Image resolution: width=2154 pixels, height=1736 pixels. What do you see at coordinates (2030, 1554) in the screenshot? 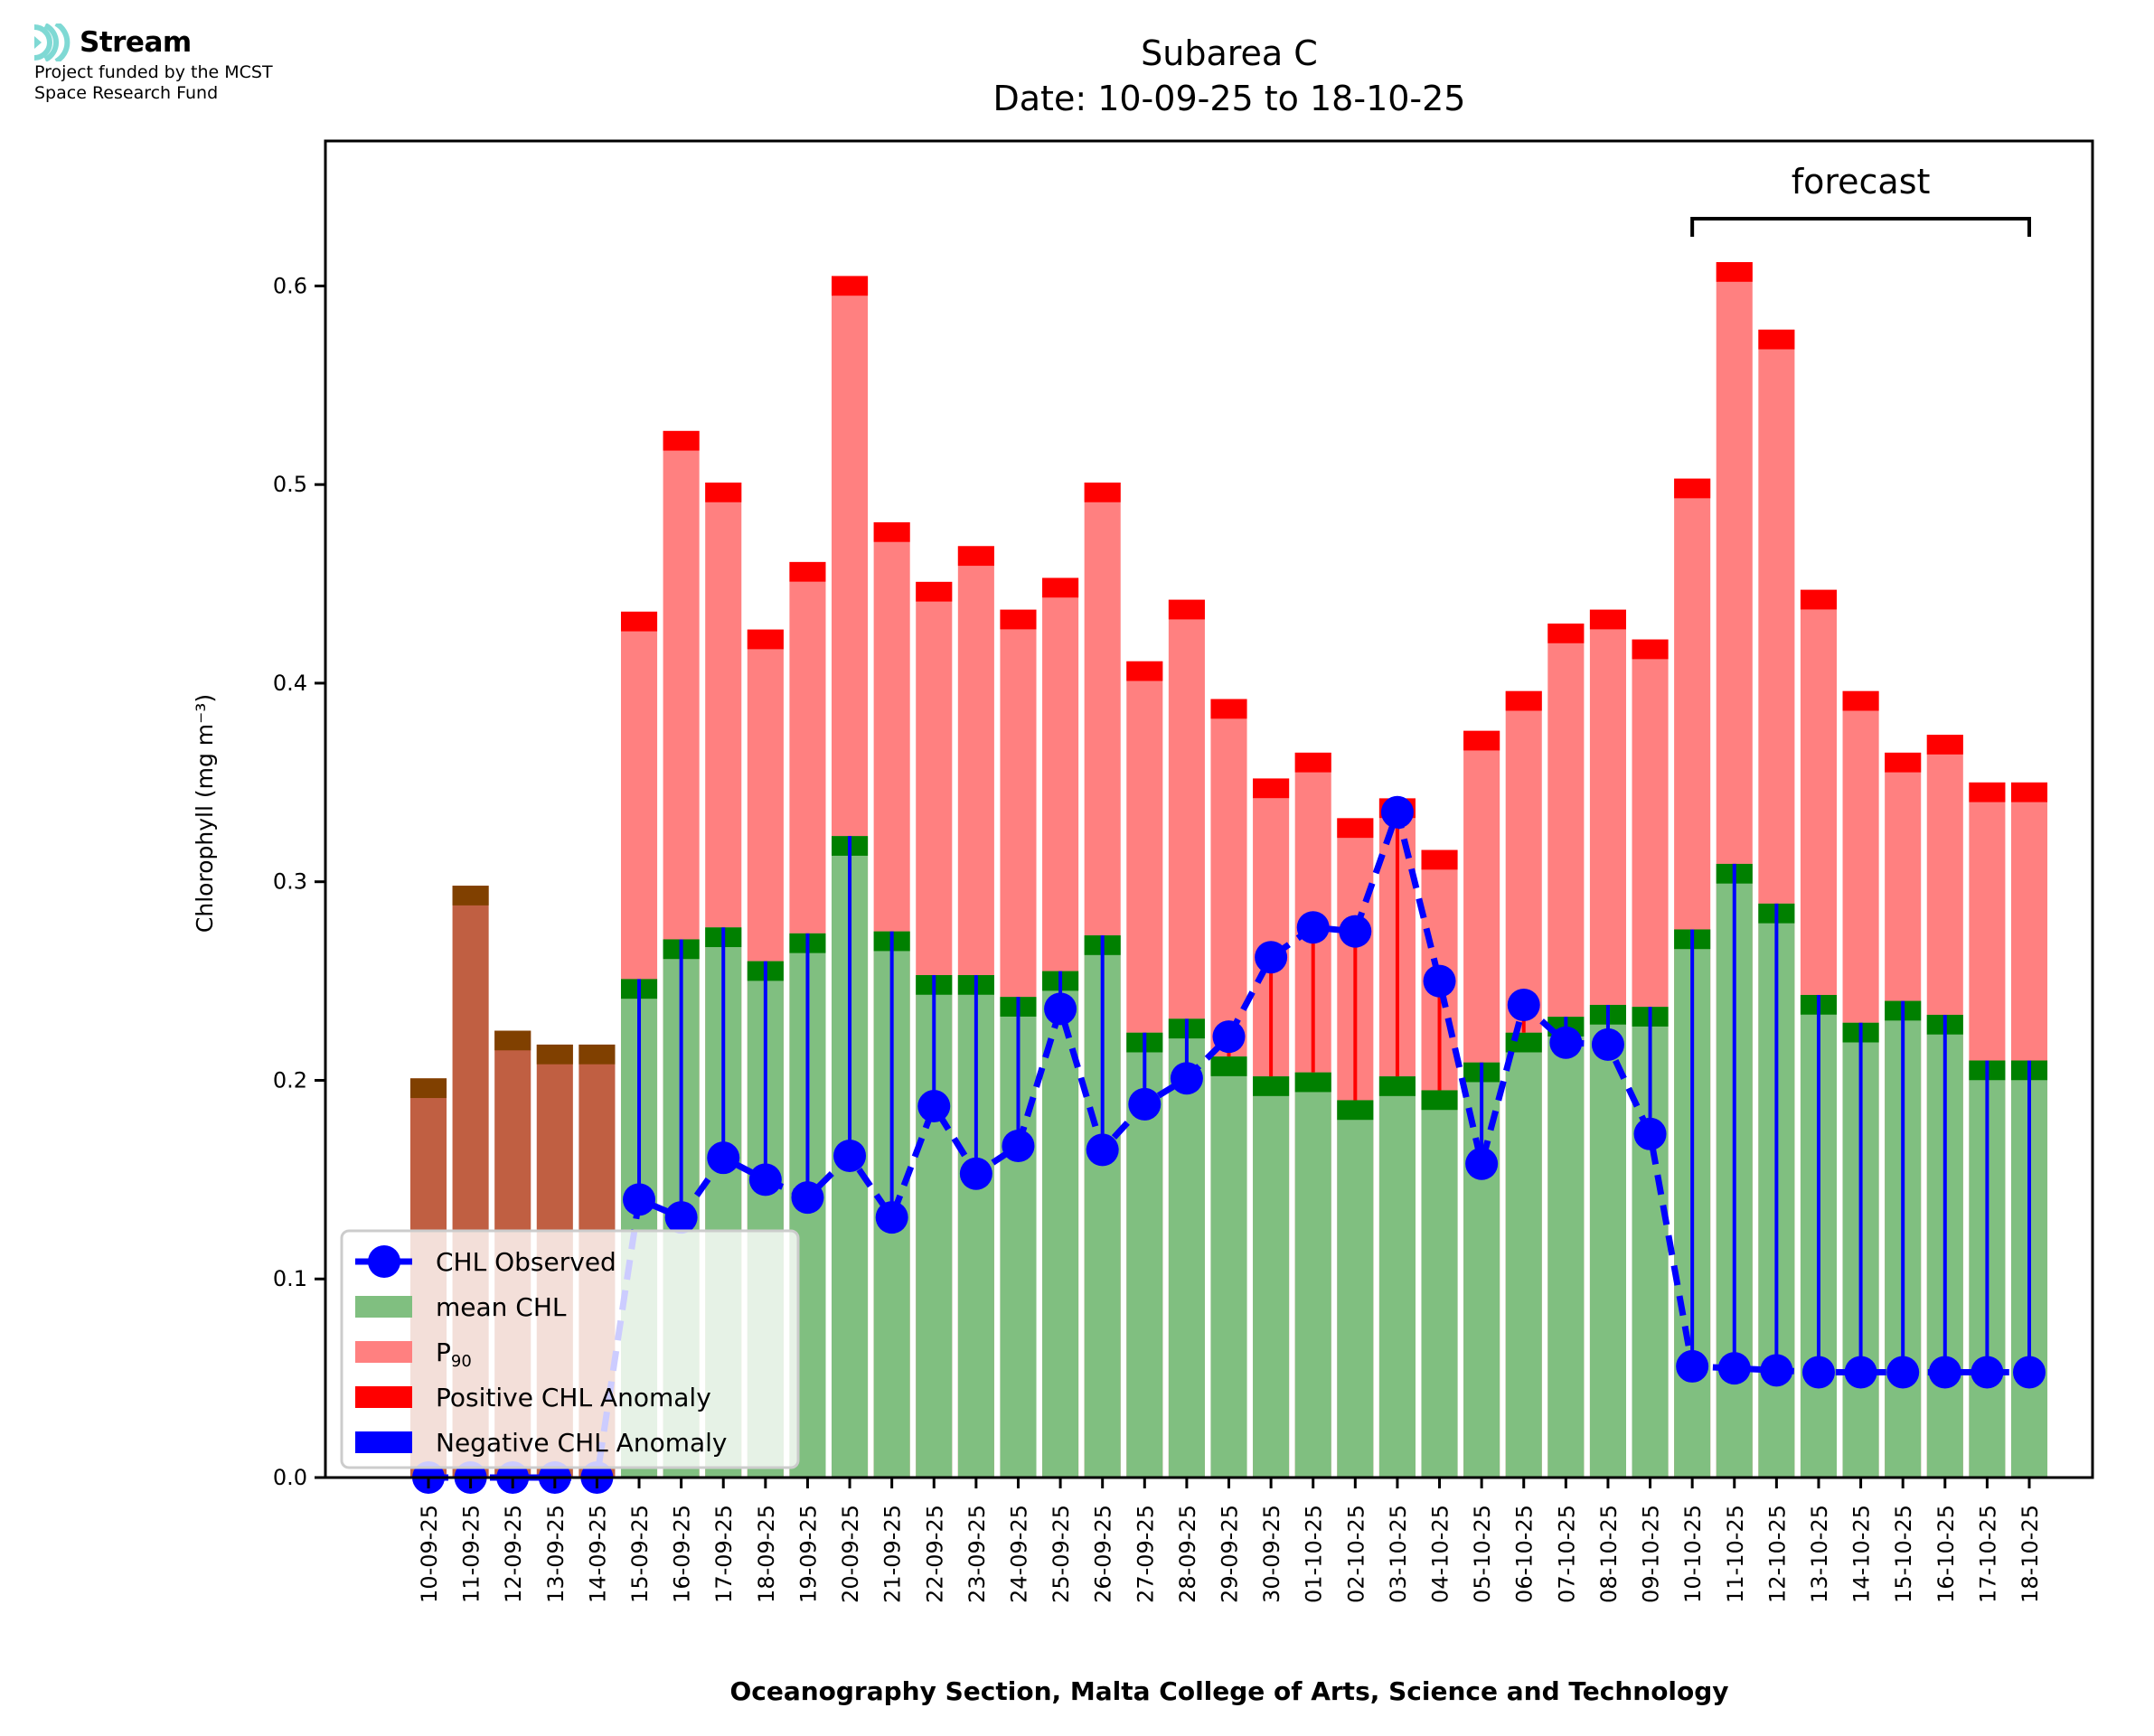
I see `x-tick-label: 18-10-25` at bounding box center [2030, 1554].